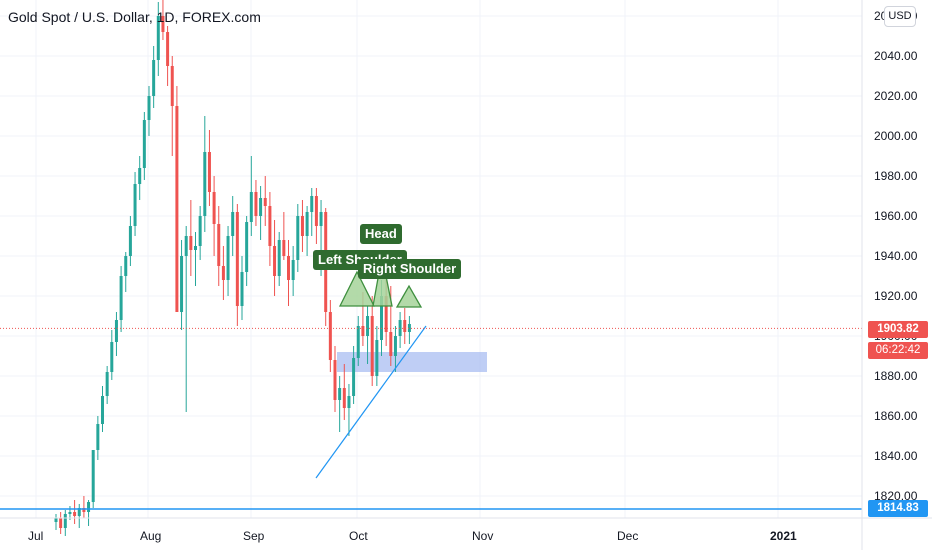  Describe the element at coordinates (482, 536) in the screenshot. I see `x-tick-label: Nov` at that location.